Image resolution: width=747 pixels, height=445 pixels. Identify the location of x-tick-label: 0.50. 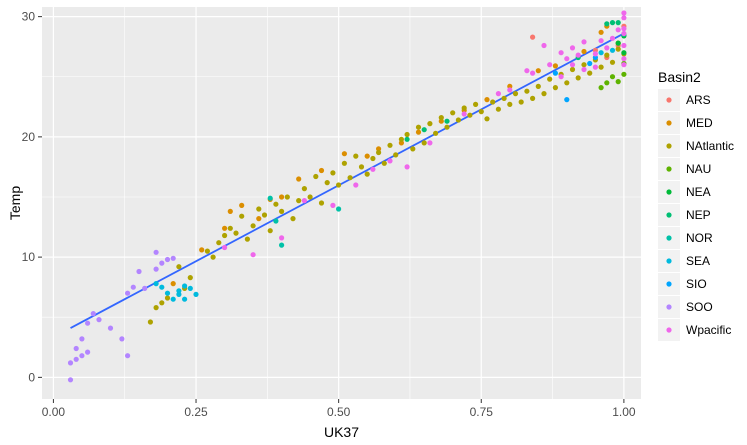
(339, 412).